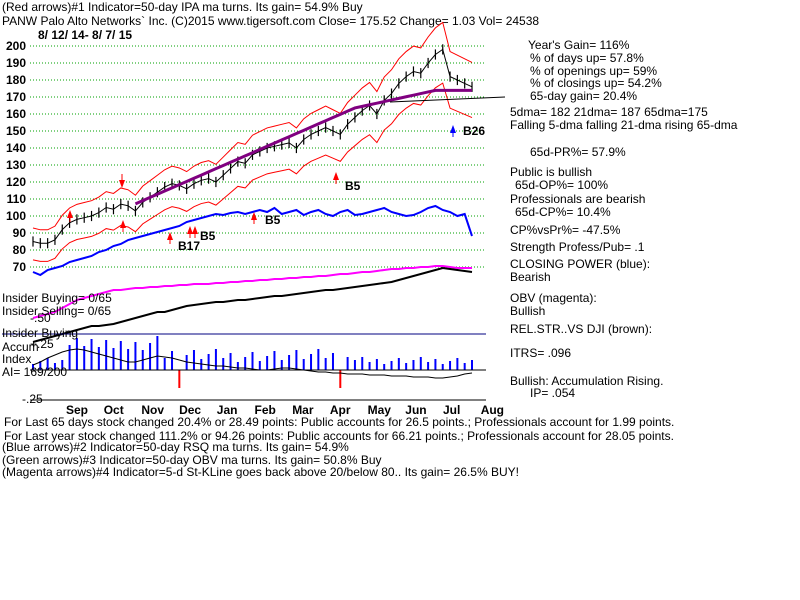  Describe the element at coordinates (565, 230) in the screenshot. I see `cp-vs-pr: CP%vsPr%= -47.5%` at that location.